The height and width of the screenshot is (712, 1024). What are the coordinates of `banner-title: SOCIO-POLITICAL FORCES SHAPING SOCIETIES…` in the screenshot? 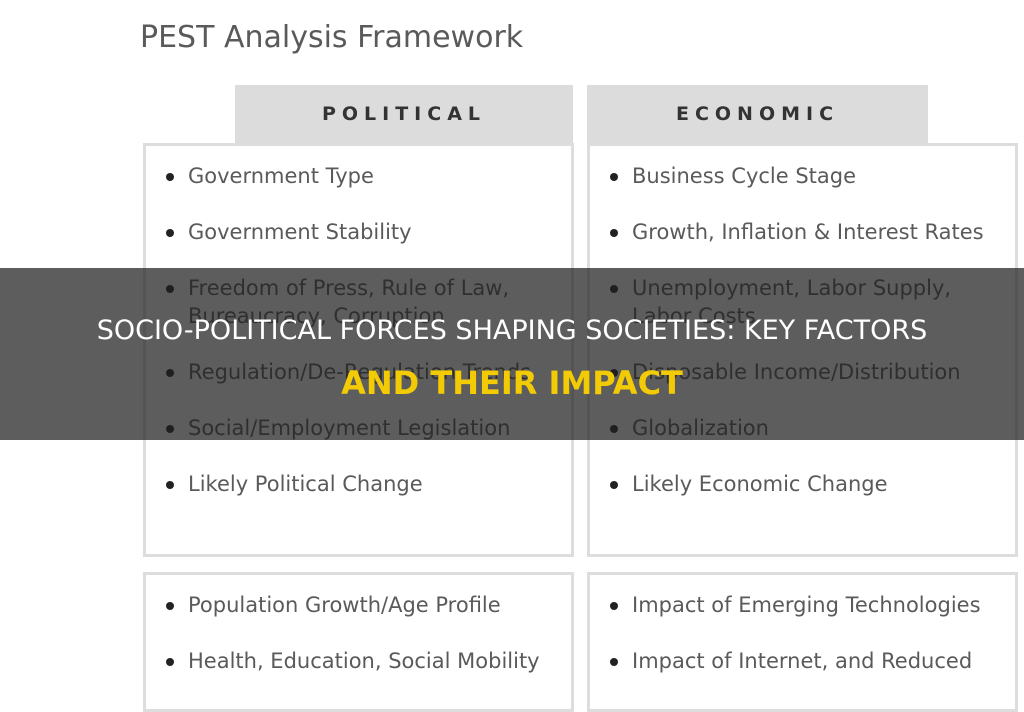 It's located at (512, 330).